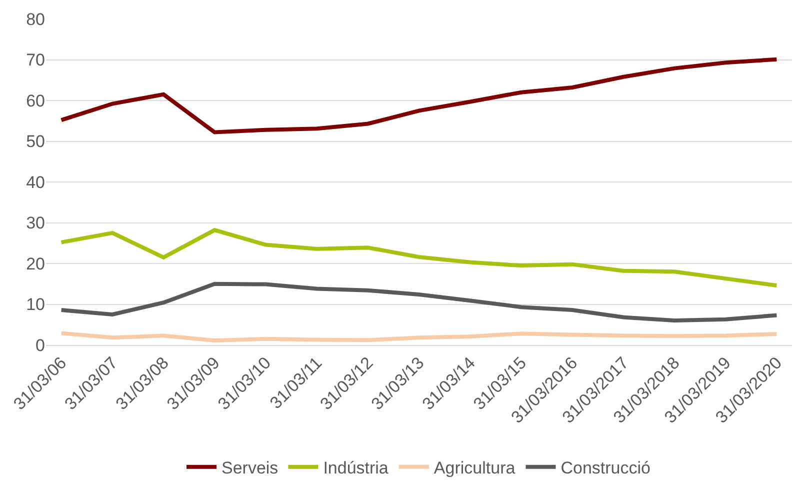 This screenshot has height=495, width=804. I want to click on y-tick-label: 0, so click(40, 345).